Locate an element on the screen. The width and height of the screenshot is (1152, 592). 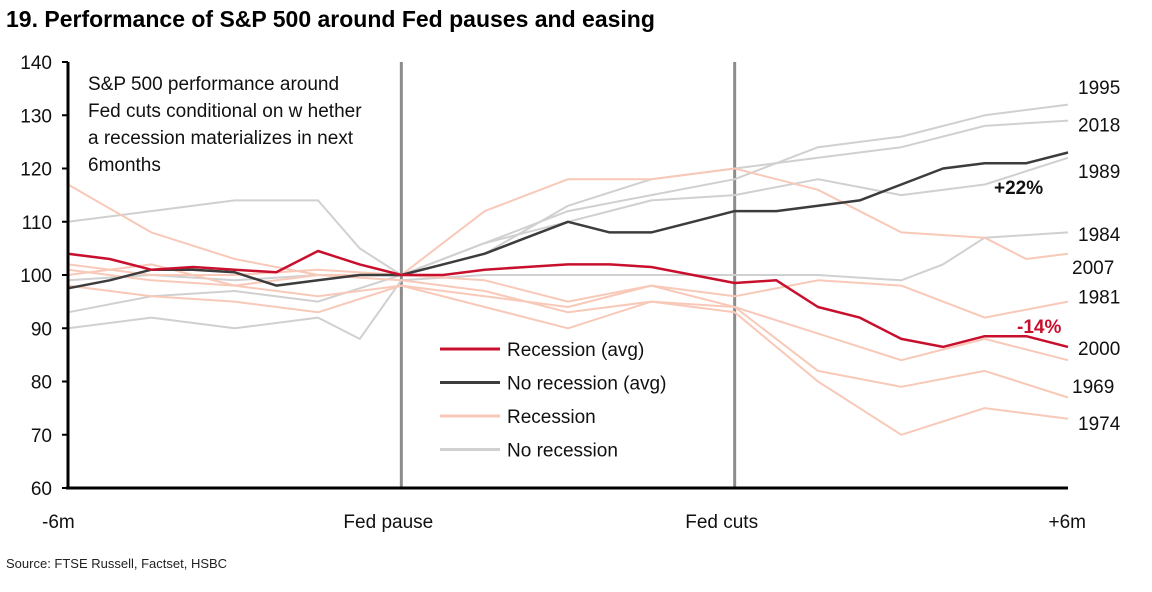
legend-label: Recession (avg) is located at coordinates (575, 350).